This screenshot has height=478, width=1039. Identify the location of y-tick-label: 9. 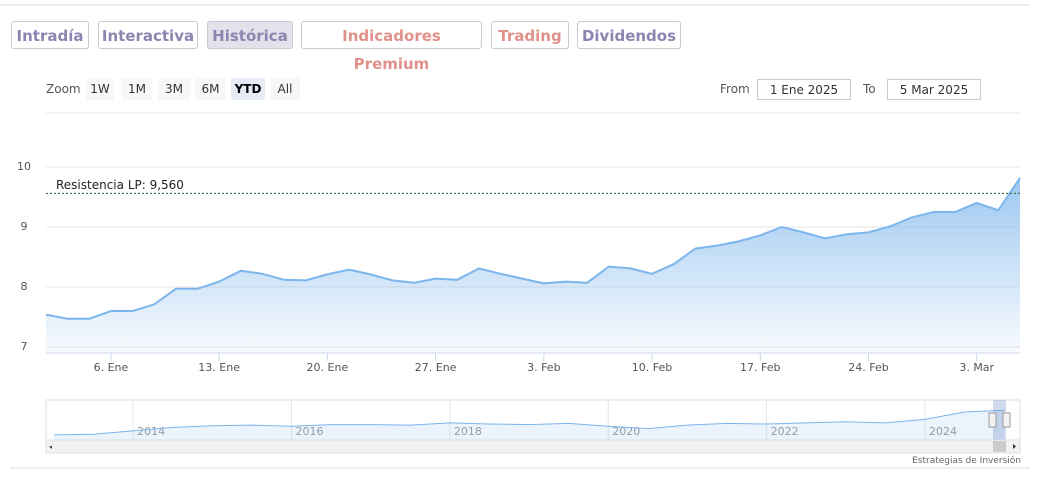
(24, 226).